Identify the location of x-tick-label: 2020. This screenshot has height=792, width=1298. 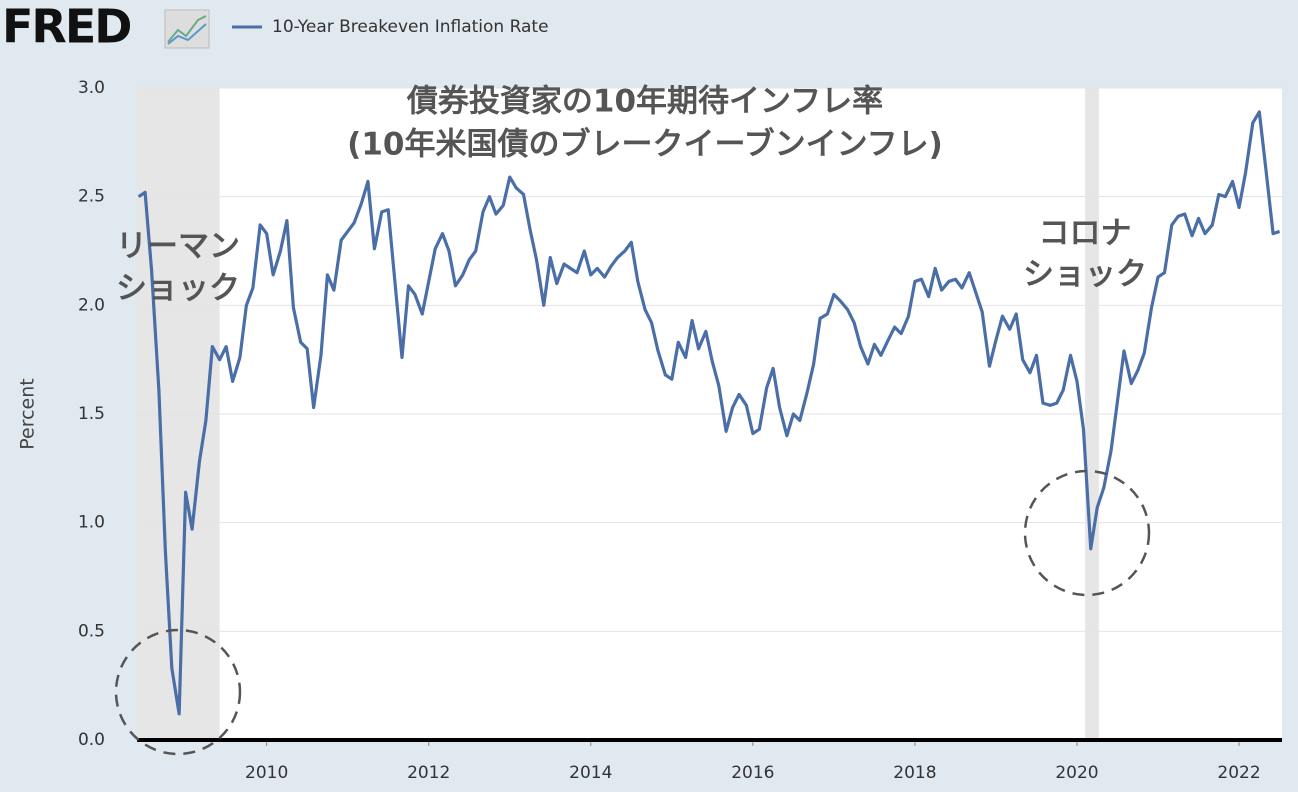
(1076, 773).